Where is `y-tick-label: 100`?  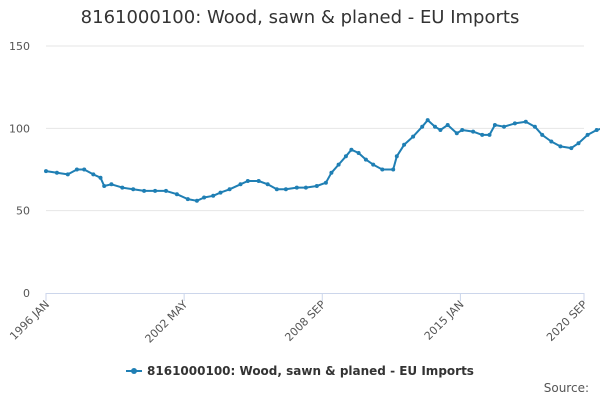
y-tick-label: 100 is located at coordinates (19, 128).